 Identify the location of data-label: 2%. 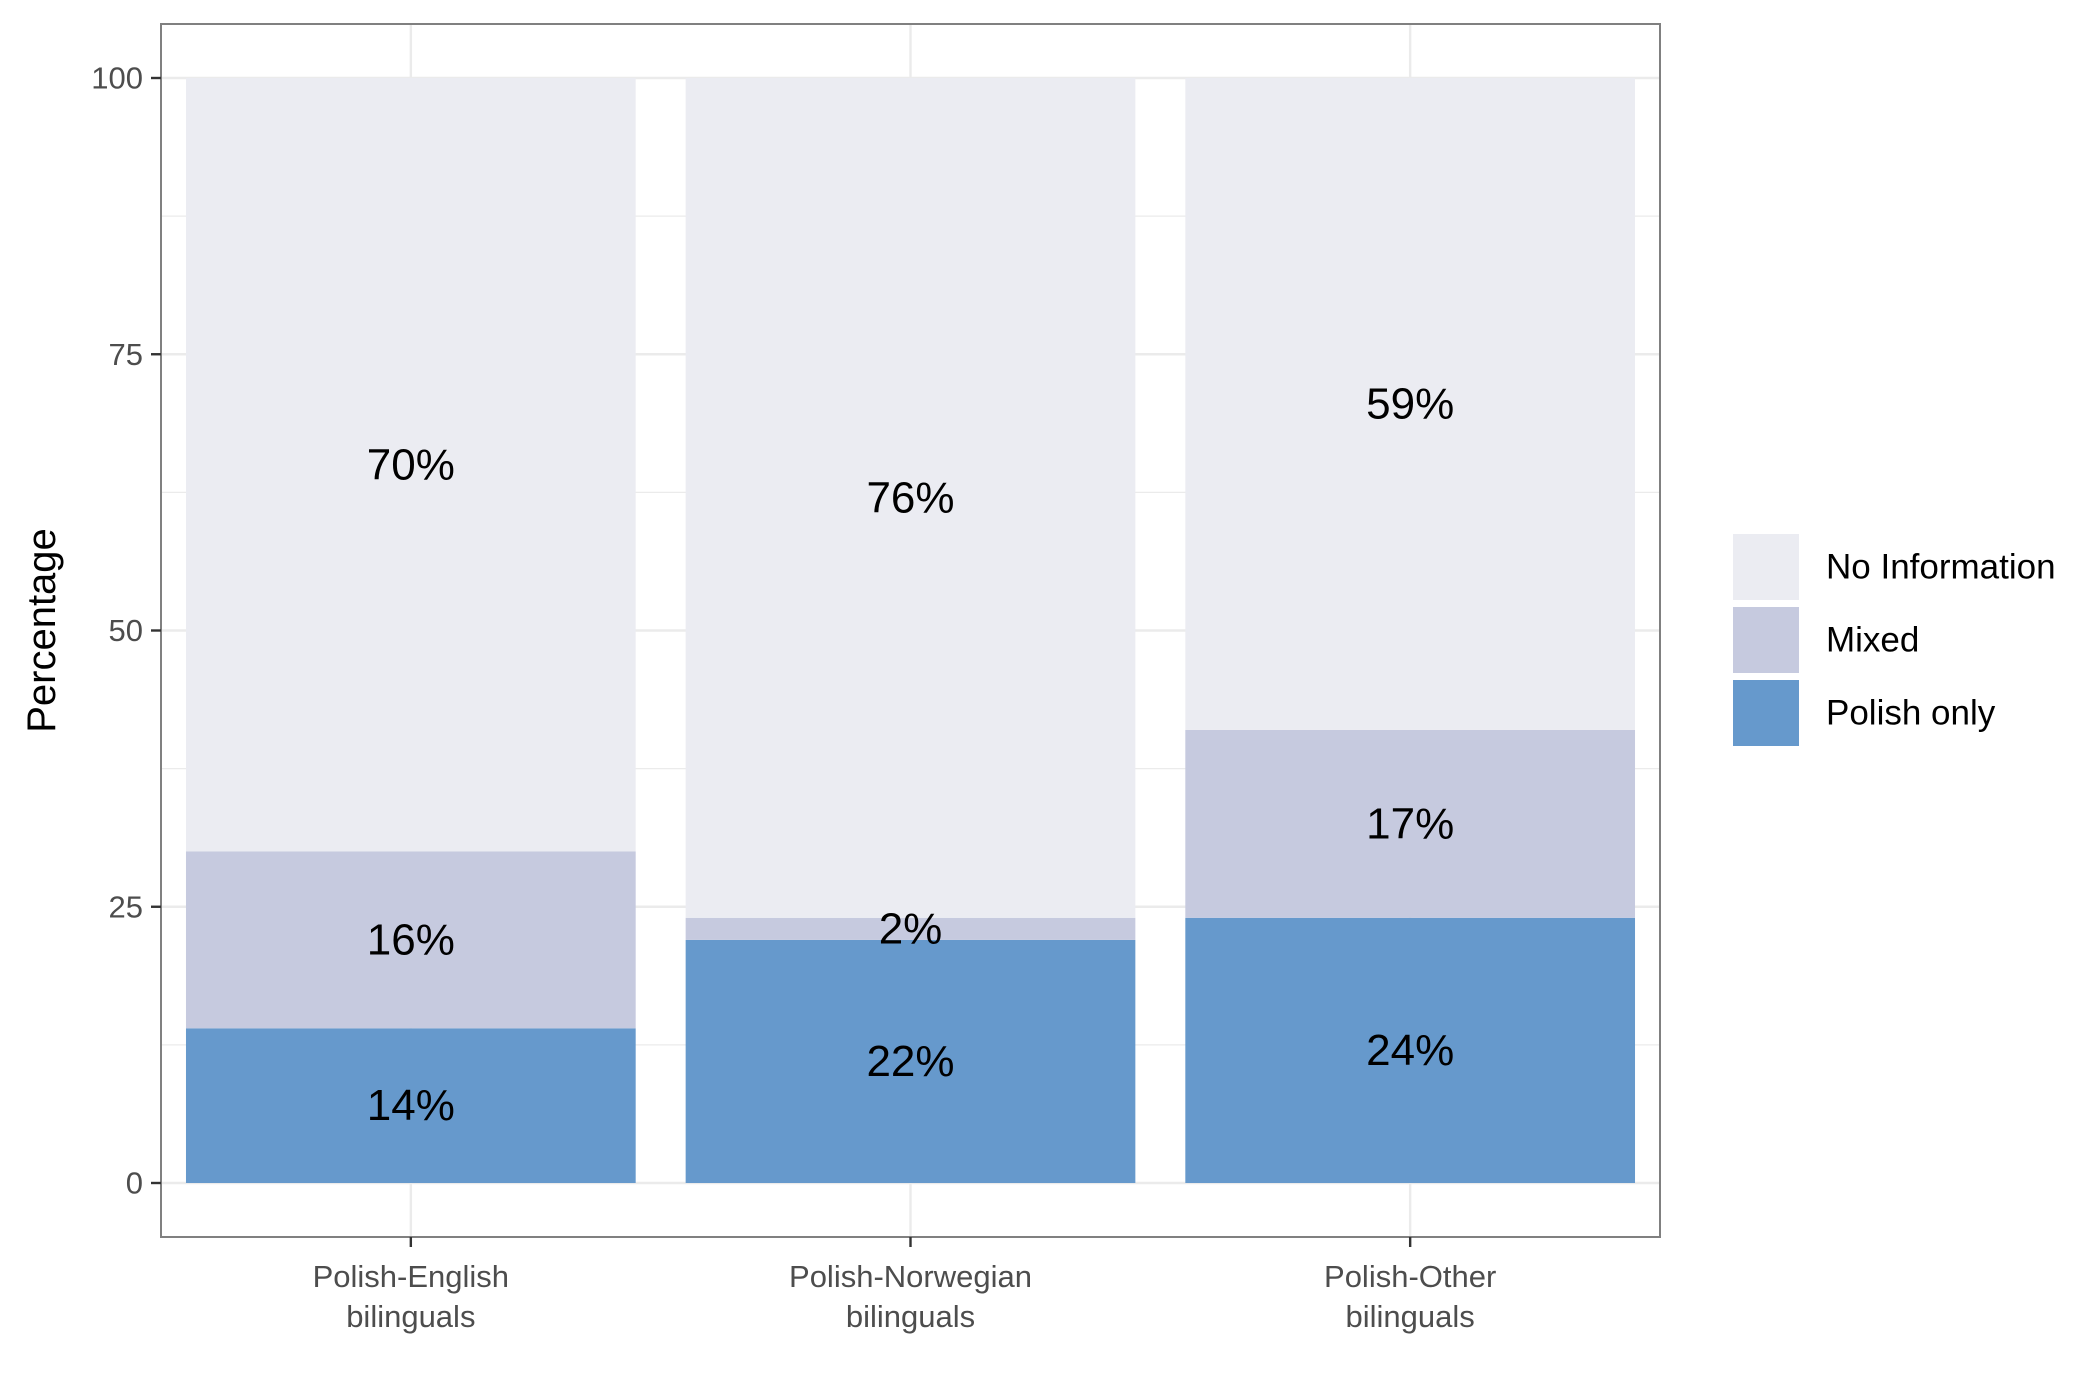
(911, 928).